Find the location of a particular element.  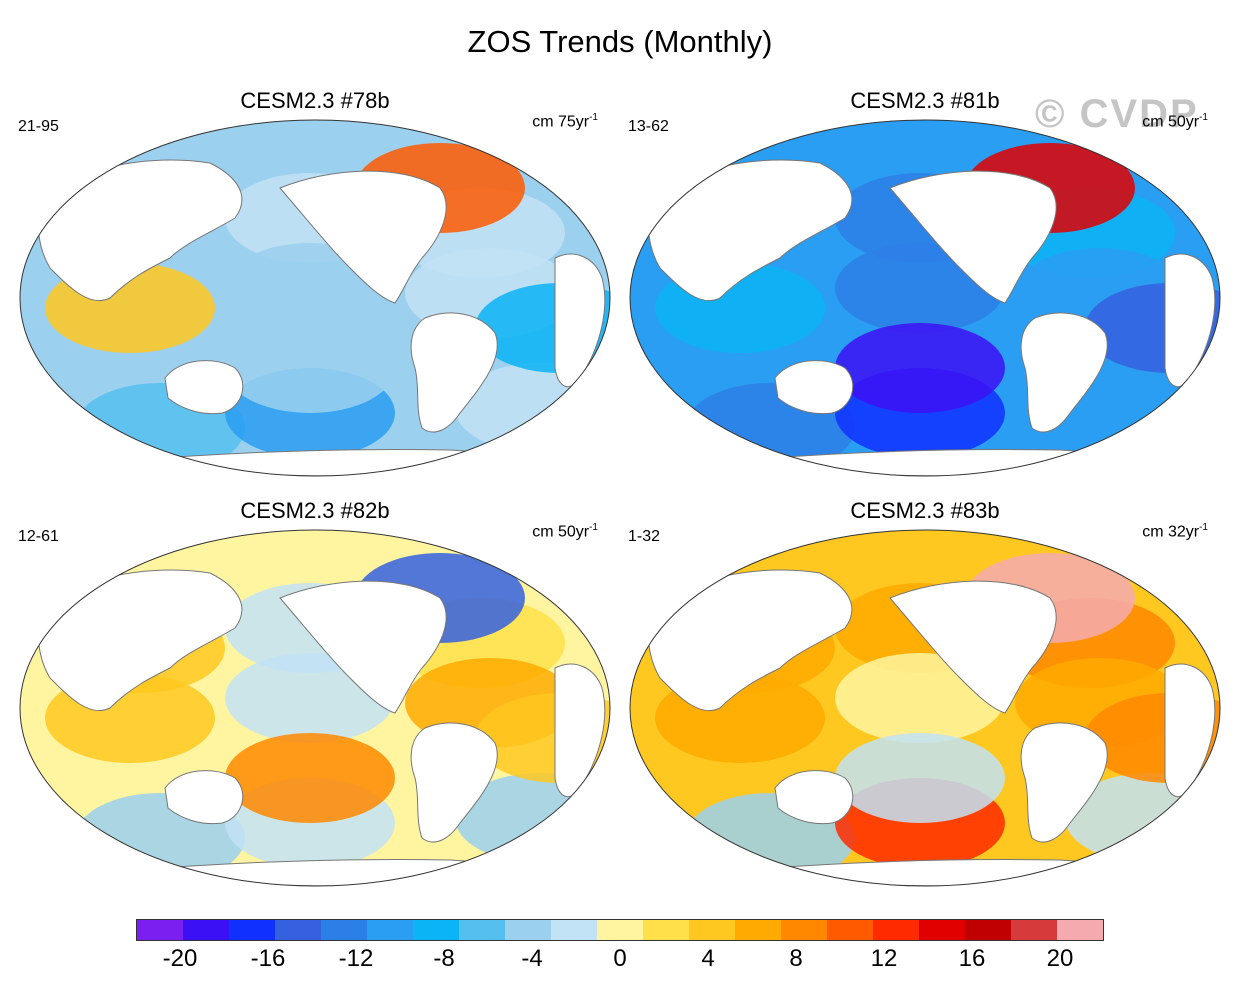

panel-period-label: 1-32 is located at coordinates (644, 536).